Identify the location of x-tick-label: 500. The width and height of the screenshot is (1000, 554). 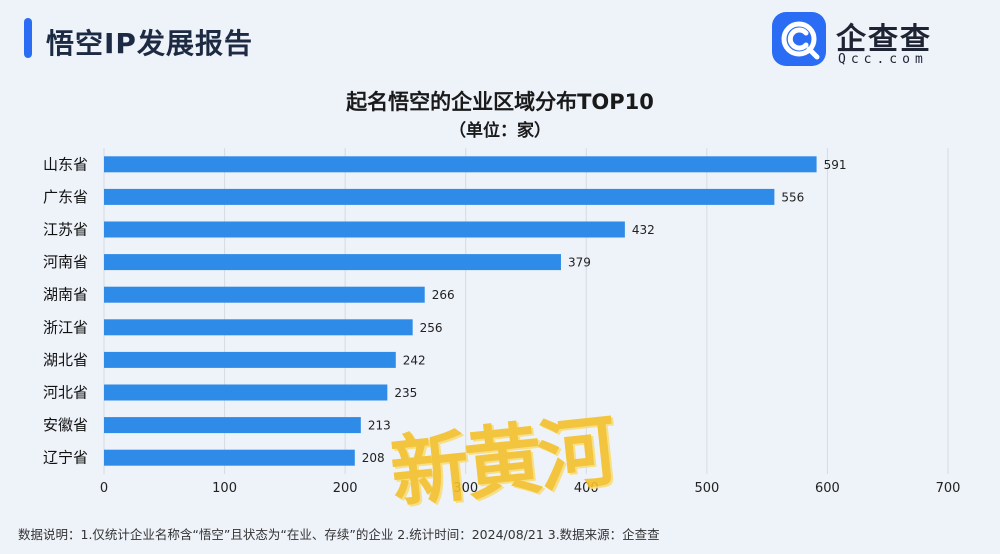
(706, 488).